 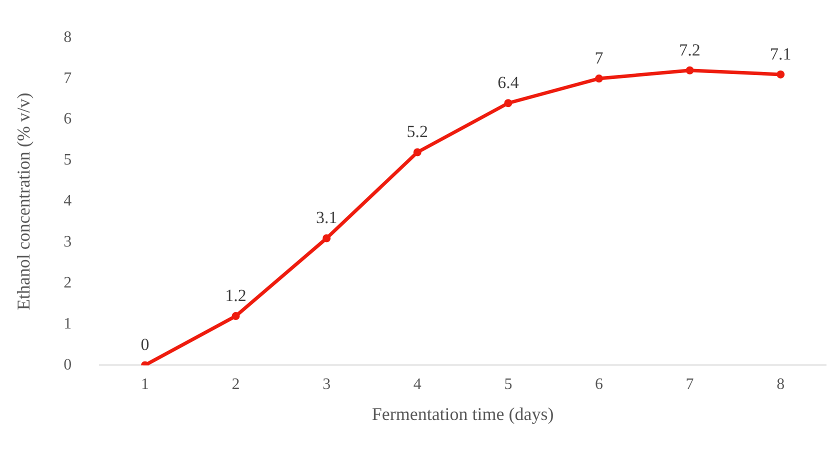 I want to click on y-tick-label: 3, so click(x=68, y=242).